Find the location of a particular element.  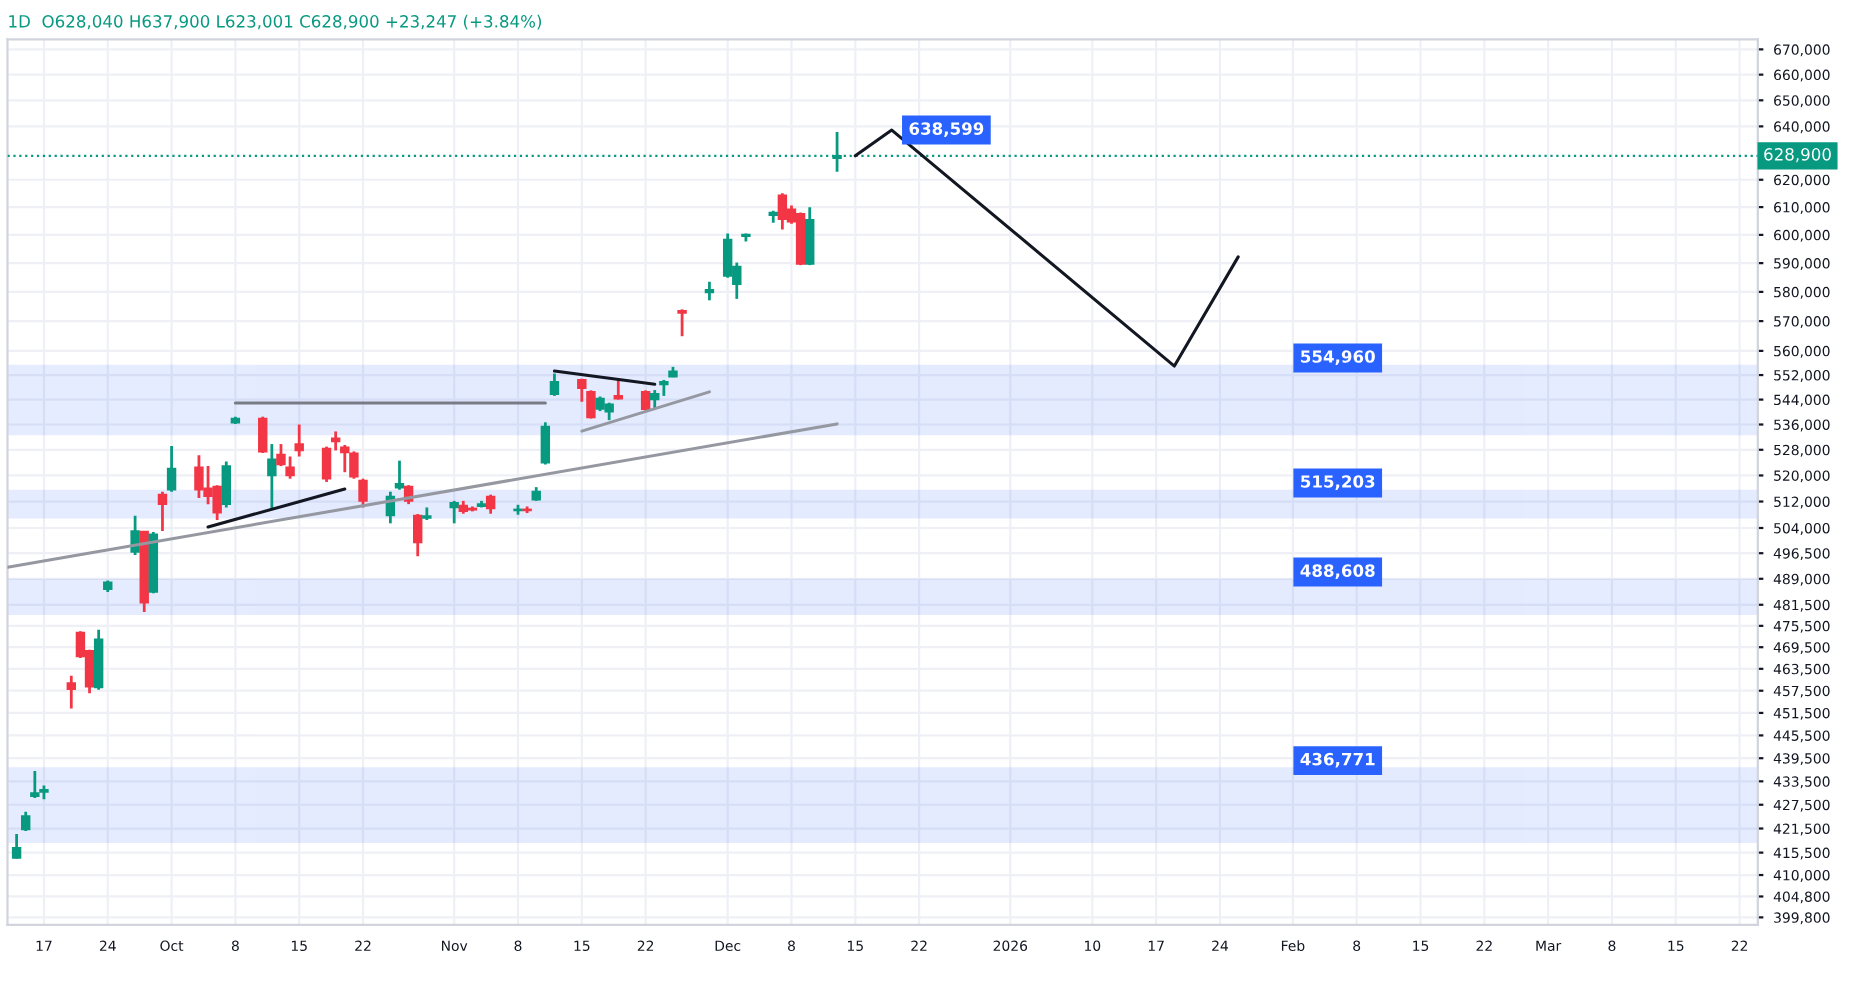

band-label: 515,203 is located at coordinates (1338, 482).